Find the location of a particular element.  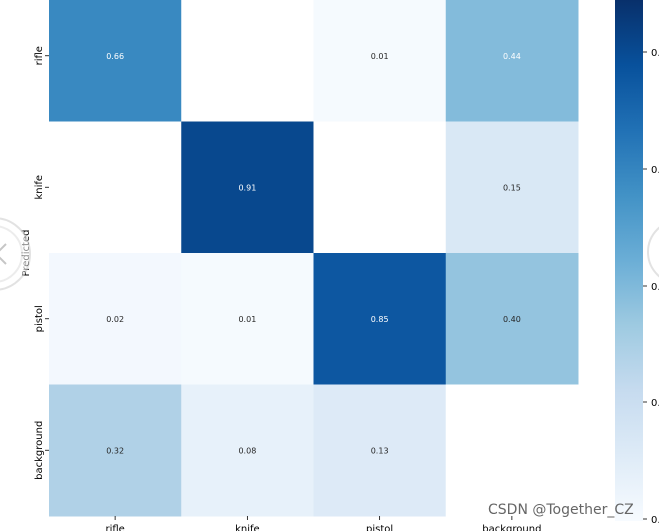

y-tick-label: rifle is located at coordinates (39, 55).